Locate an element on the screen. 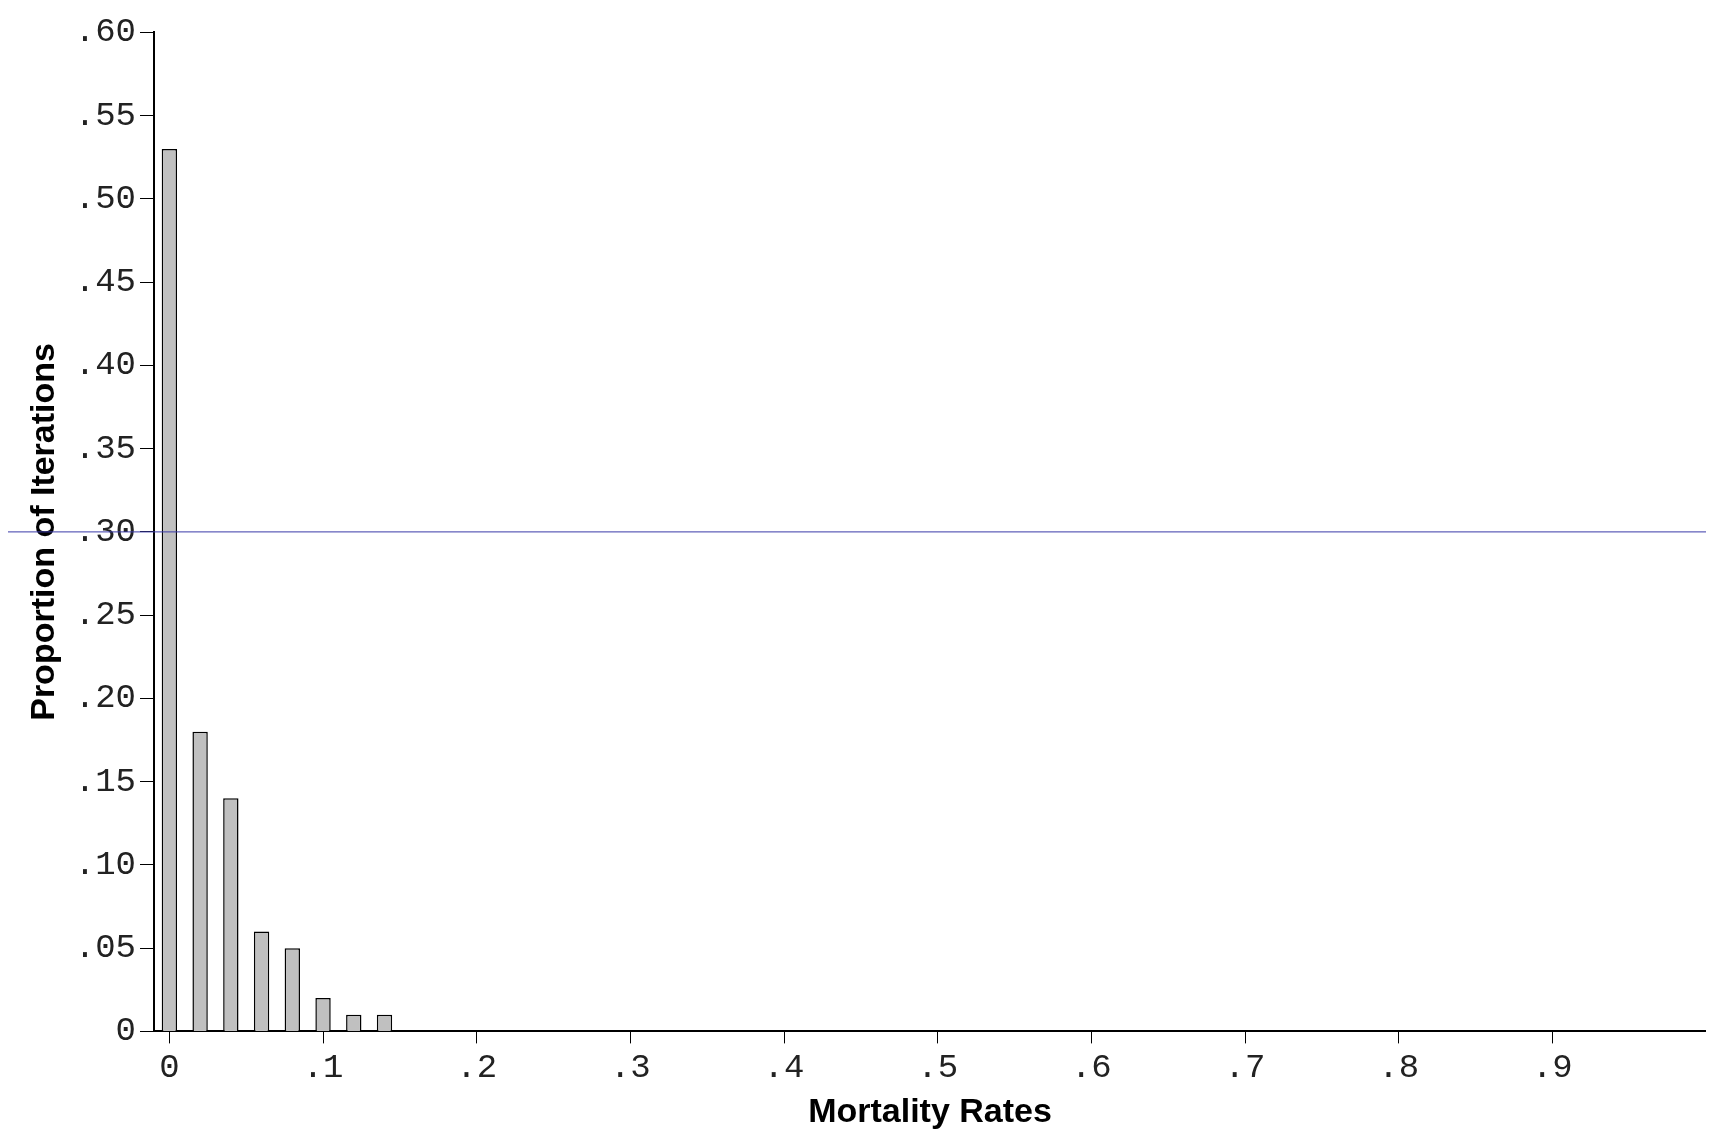 The width and height of the screenshot is (1714, 1141). y-tick-label: 0 is located at coordinates (126, 1031).